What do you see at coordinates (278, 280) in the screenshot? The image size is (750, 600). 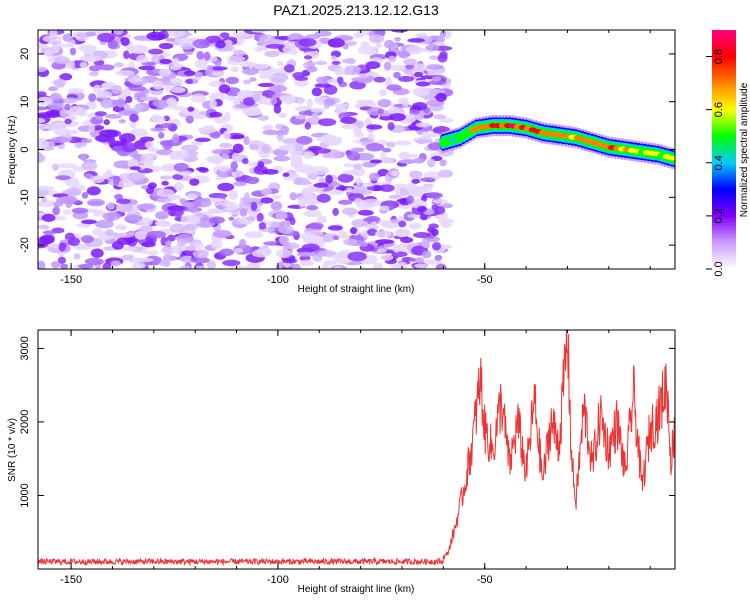 I see `spectrogram-x-tick-label: -100` at bounding box center [278, 280].